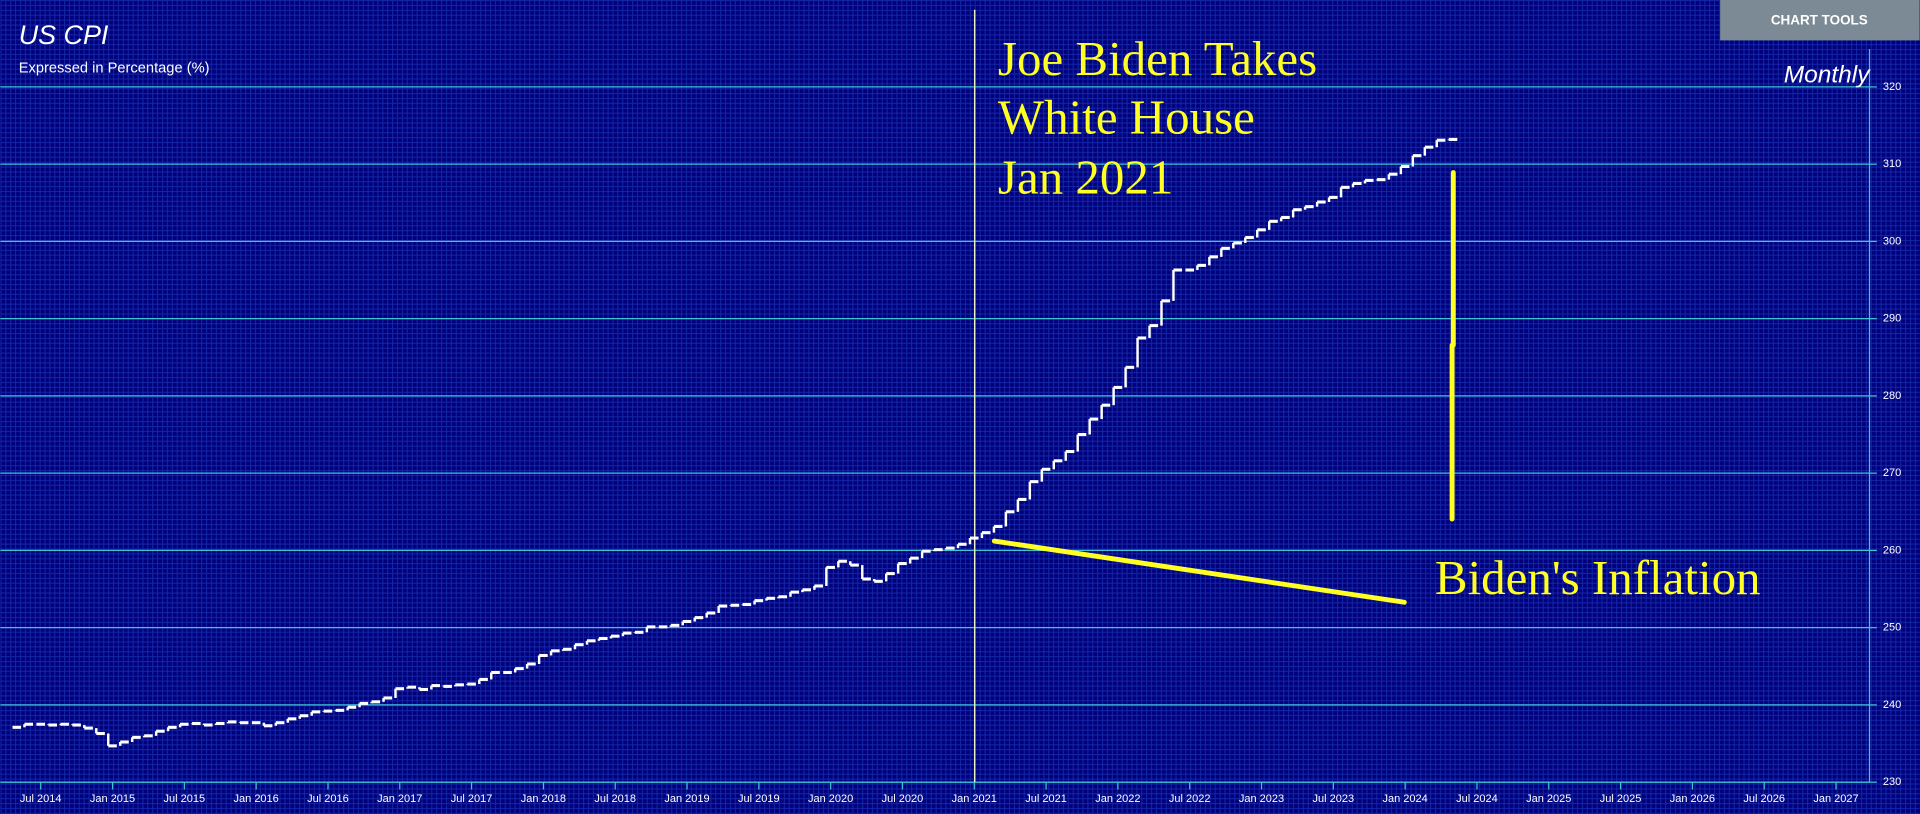 The image size is (1920, 814). I want to click on y-tick-label: 250, so click(1892, 628).